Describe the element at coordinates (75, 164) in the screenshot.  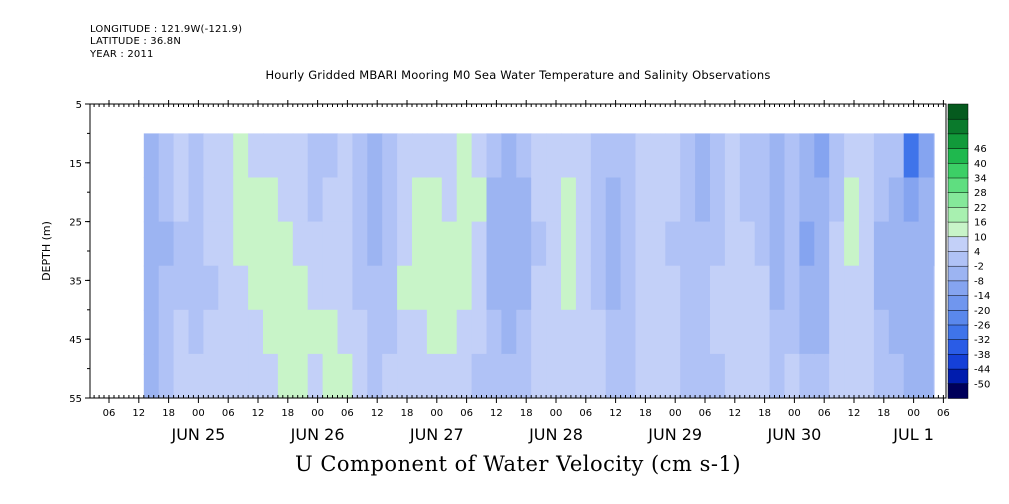
I see `y-tick-label: 15` at that location.